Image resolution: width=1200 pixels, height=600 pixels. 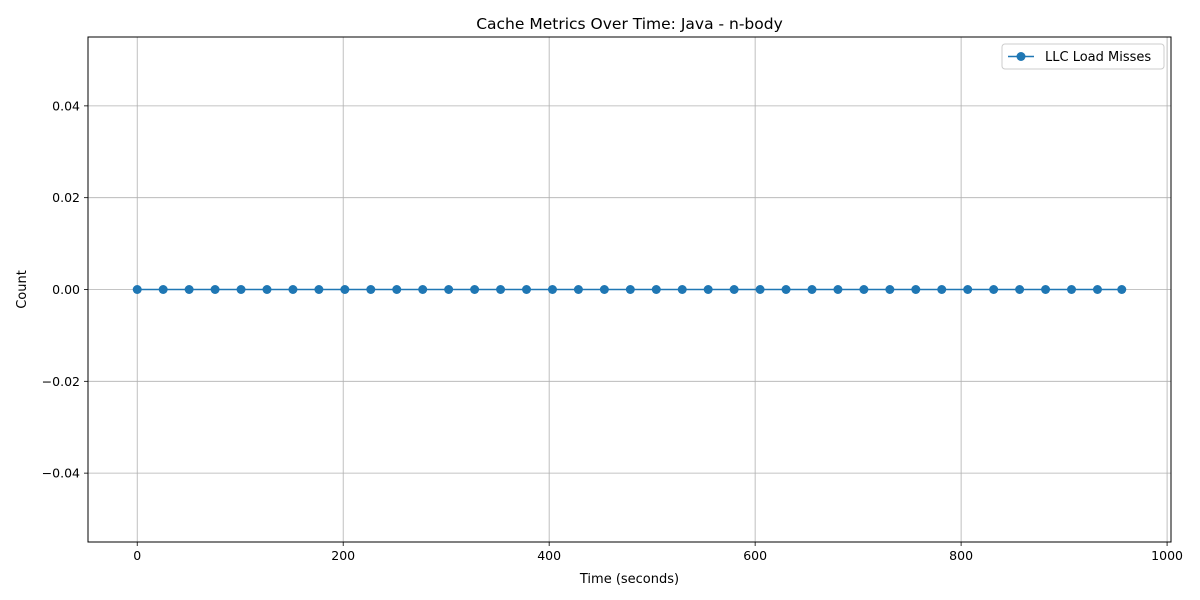 I want to click on x-tick-label: 200, so click(x=343, y=555).